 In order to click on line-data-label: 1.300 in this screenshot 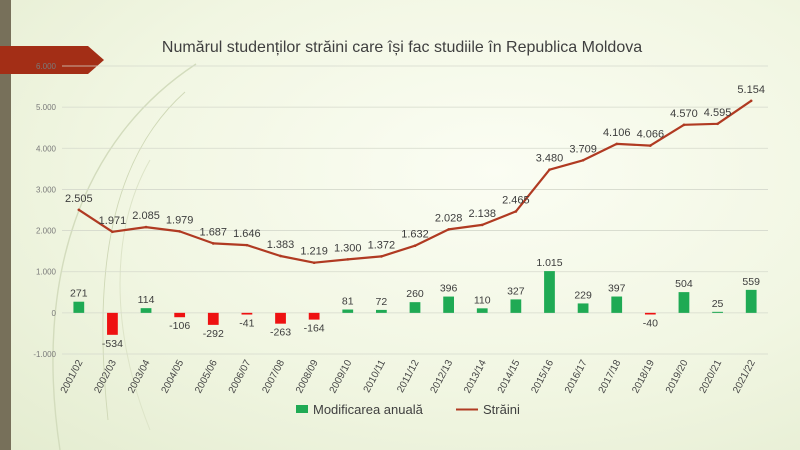, I will do `click(348, 248)`.